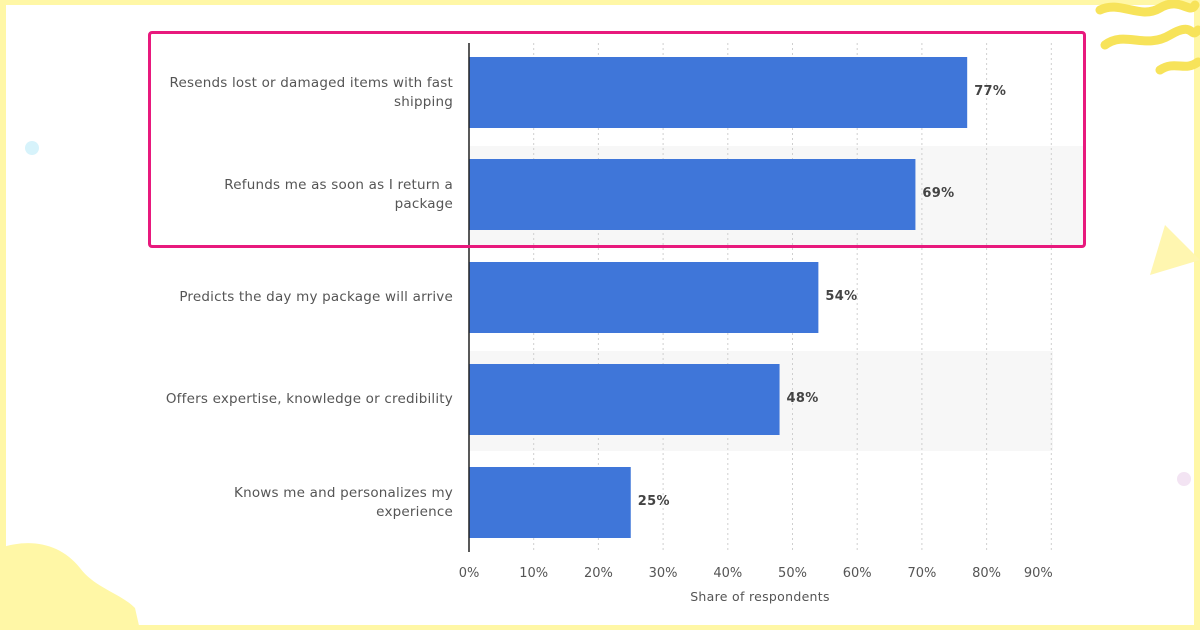 The height and width of the screenshot is (630, 1200). What do you see at coordinates (423, 203) in the screenshot?
I see `category-label-line: package` at bounding box center [423, 203].